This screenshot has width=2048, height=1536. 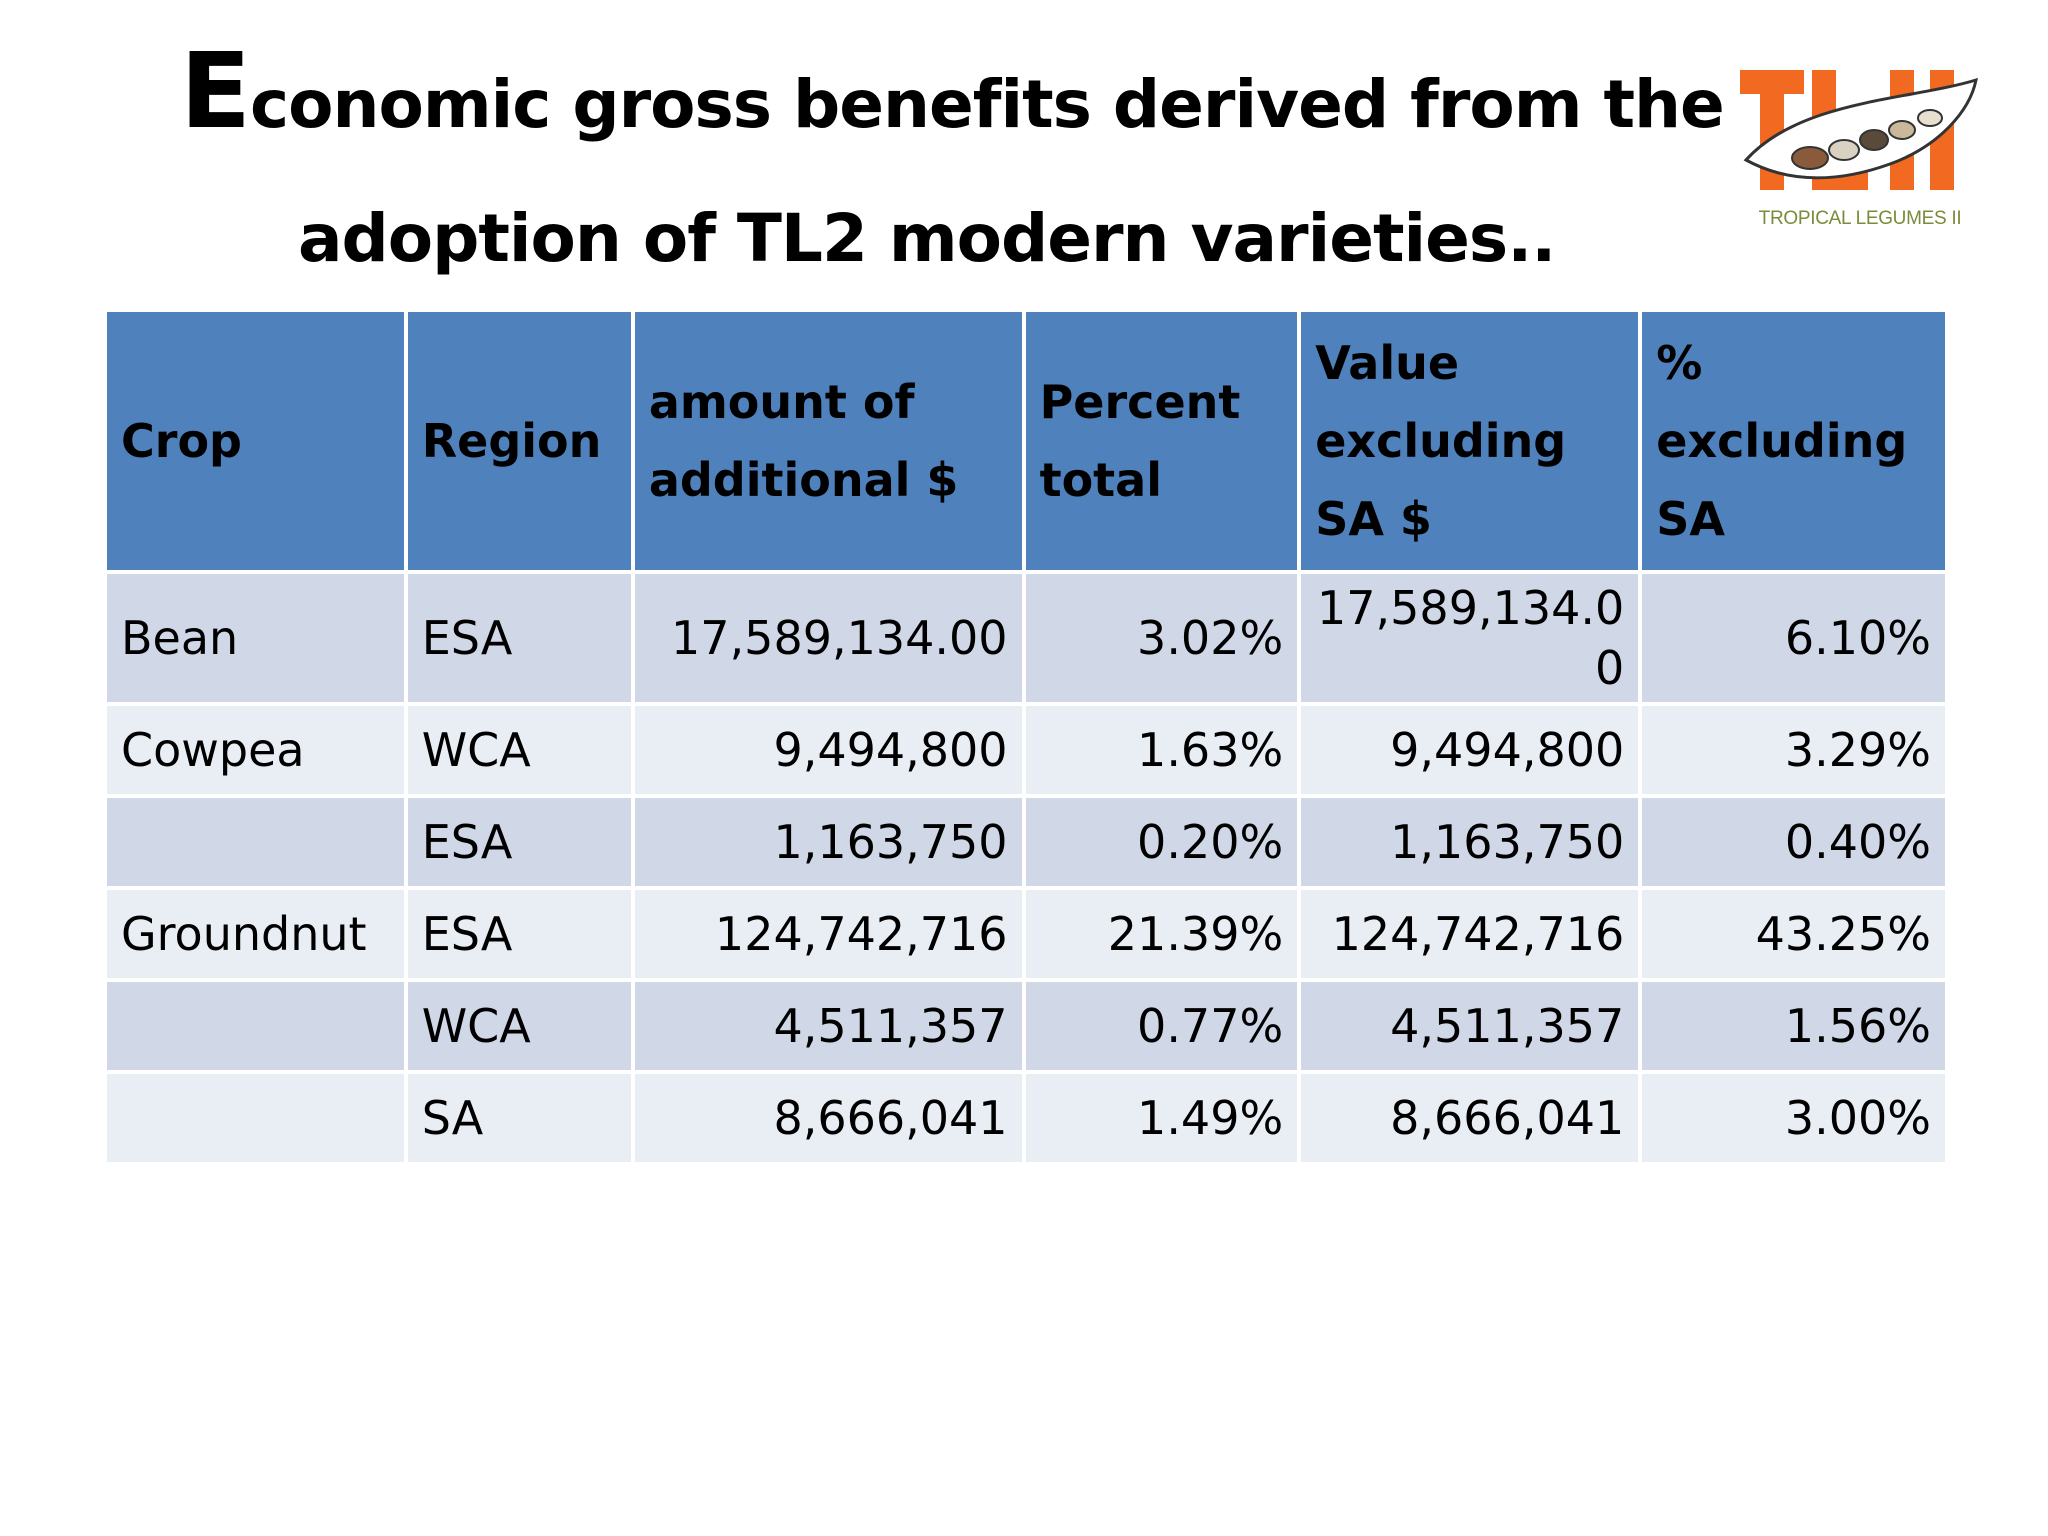 What do you see at coordinates (1793, 638) in the screenshot?
I see `cell-percent-excluding-sa: 6.10%` at bounding box center [1793, 638].